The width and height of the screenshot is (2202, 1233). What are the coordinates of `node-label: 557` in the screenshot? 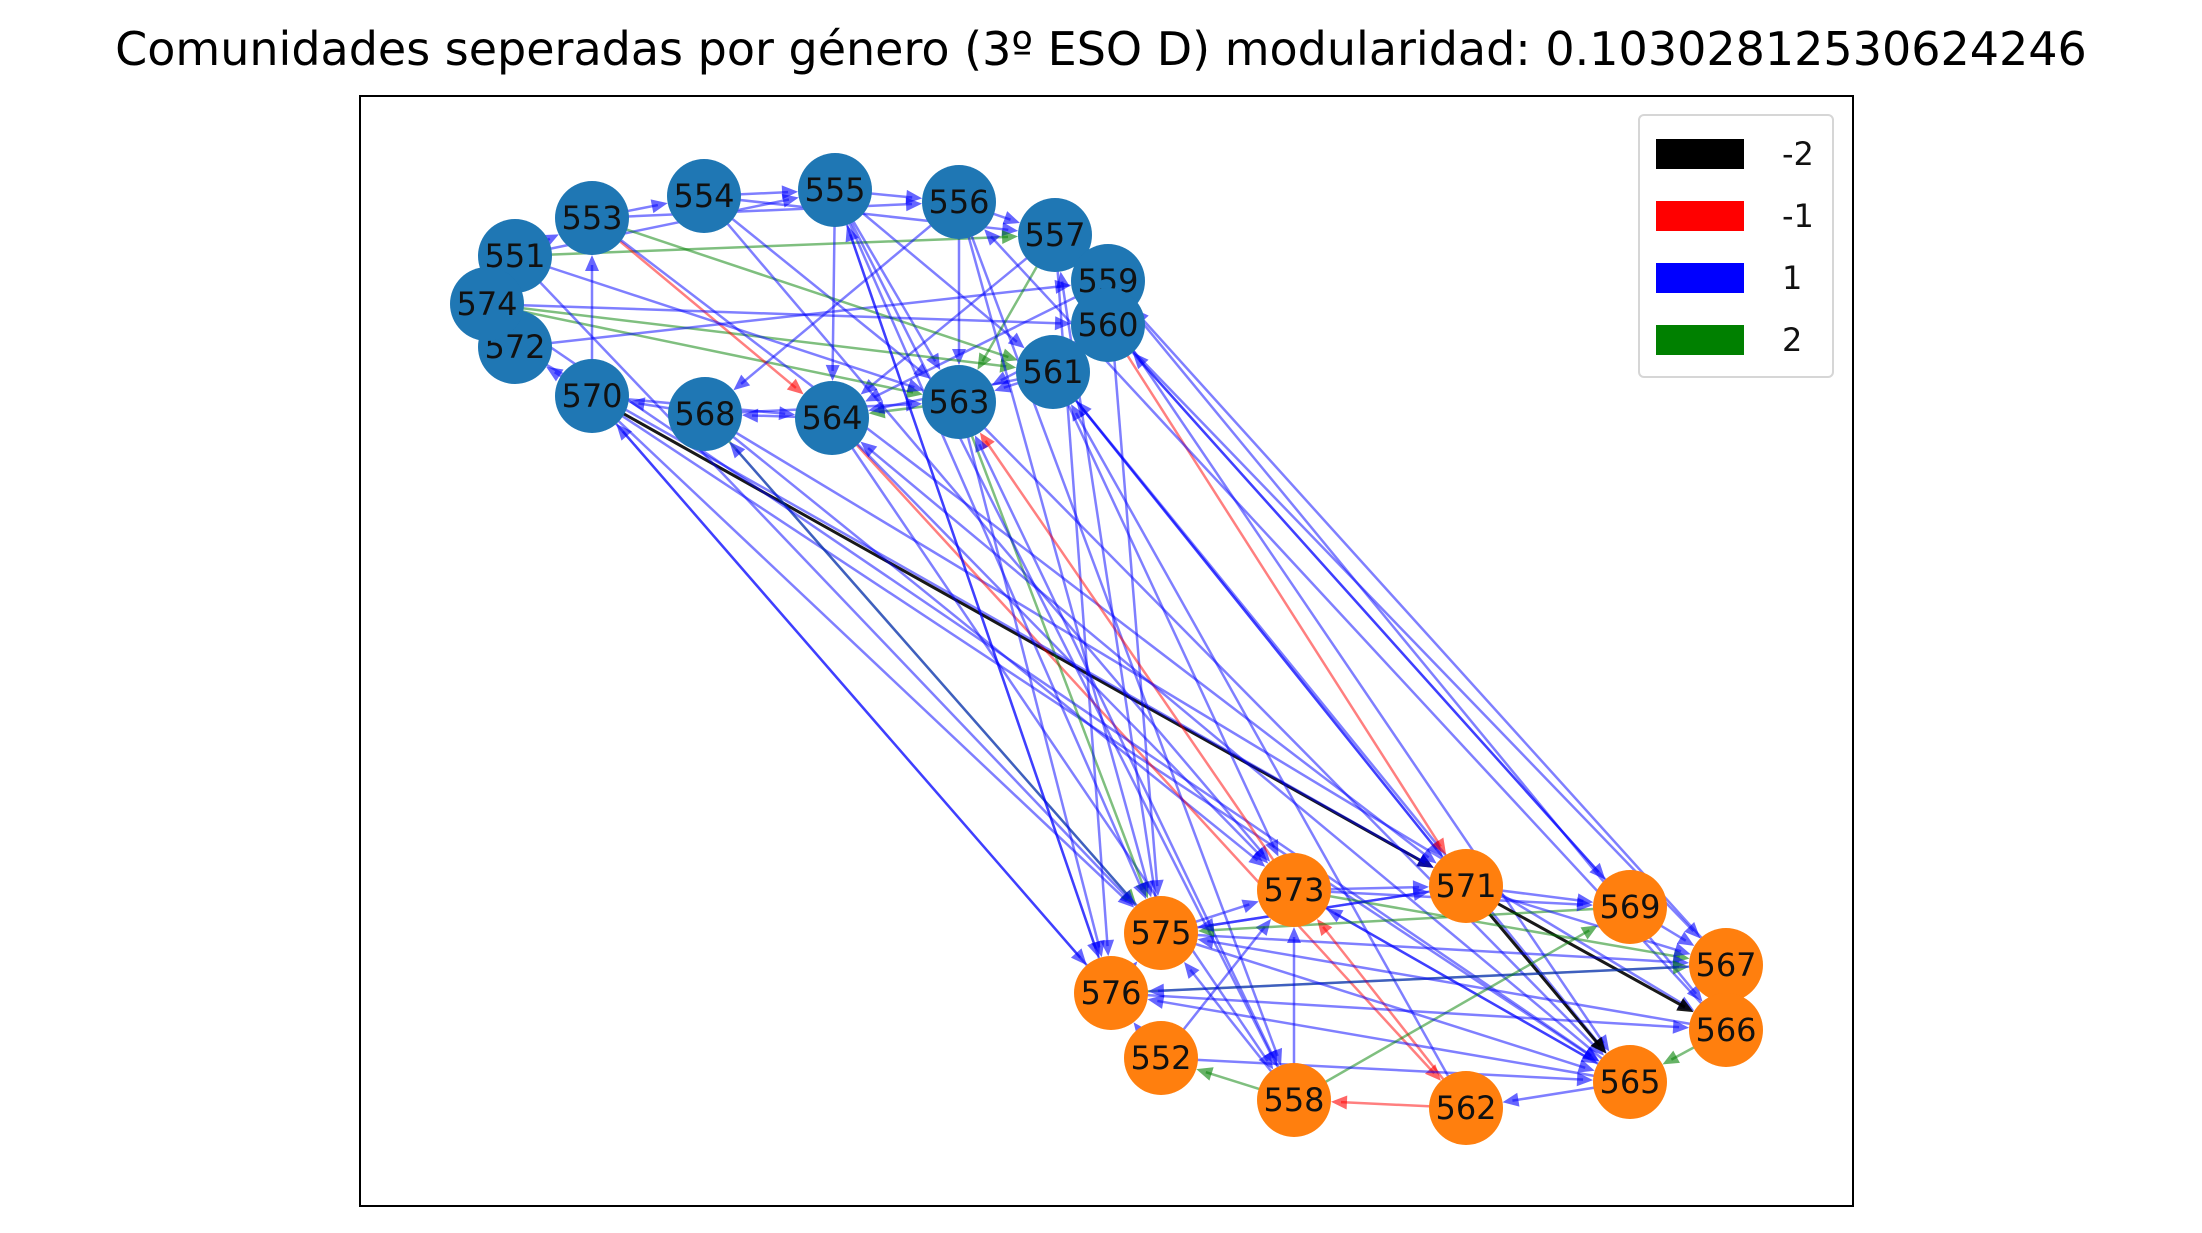 It's located at (1054, 235).